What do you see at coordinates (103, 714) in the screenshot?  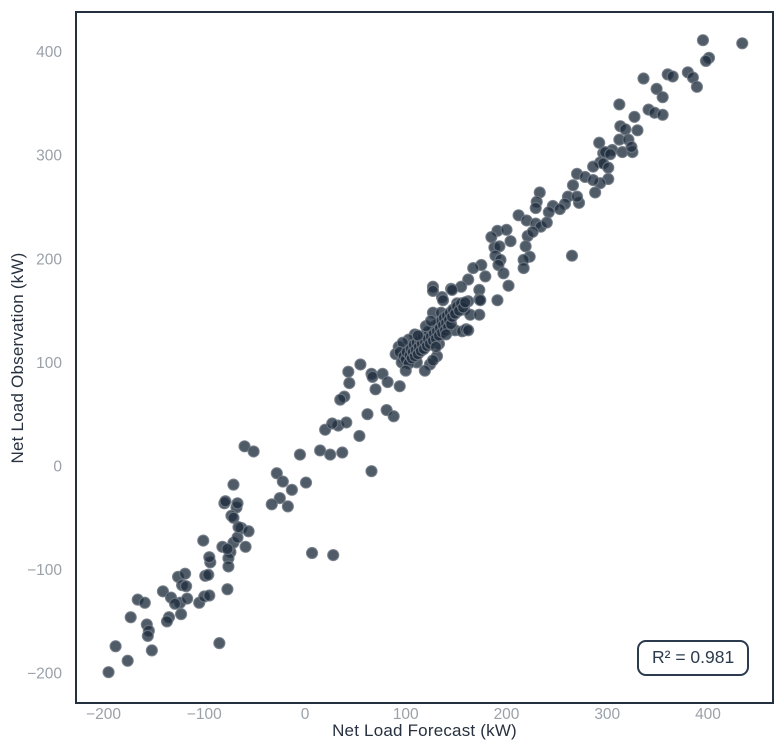 I see `x-tick-label: −200` at bounding box center [103, 714].